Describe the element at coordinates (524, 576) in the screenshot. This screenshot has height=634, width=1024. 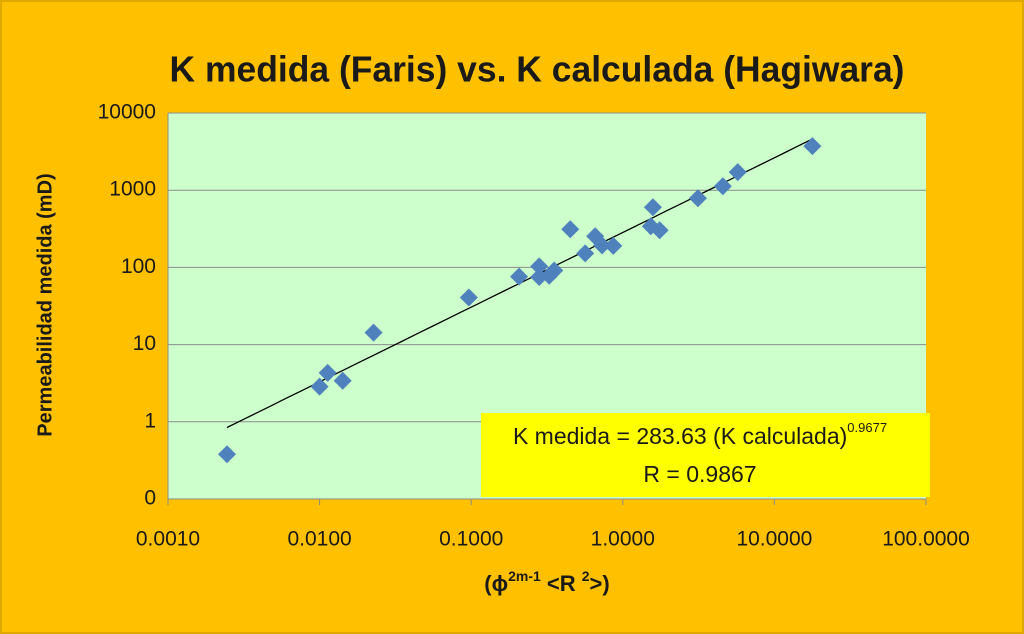
I see `x-label-sup: 2m-1` at that location.